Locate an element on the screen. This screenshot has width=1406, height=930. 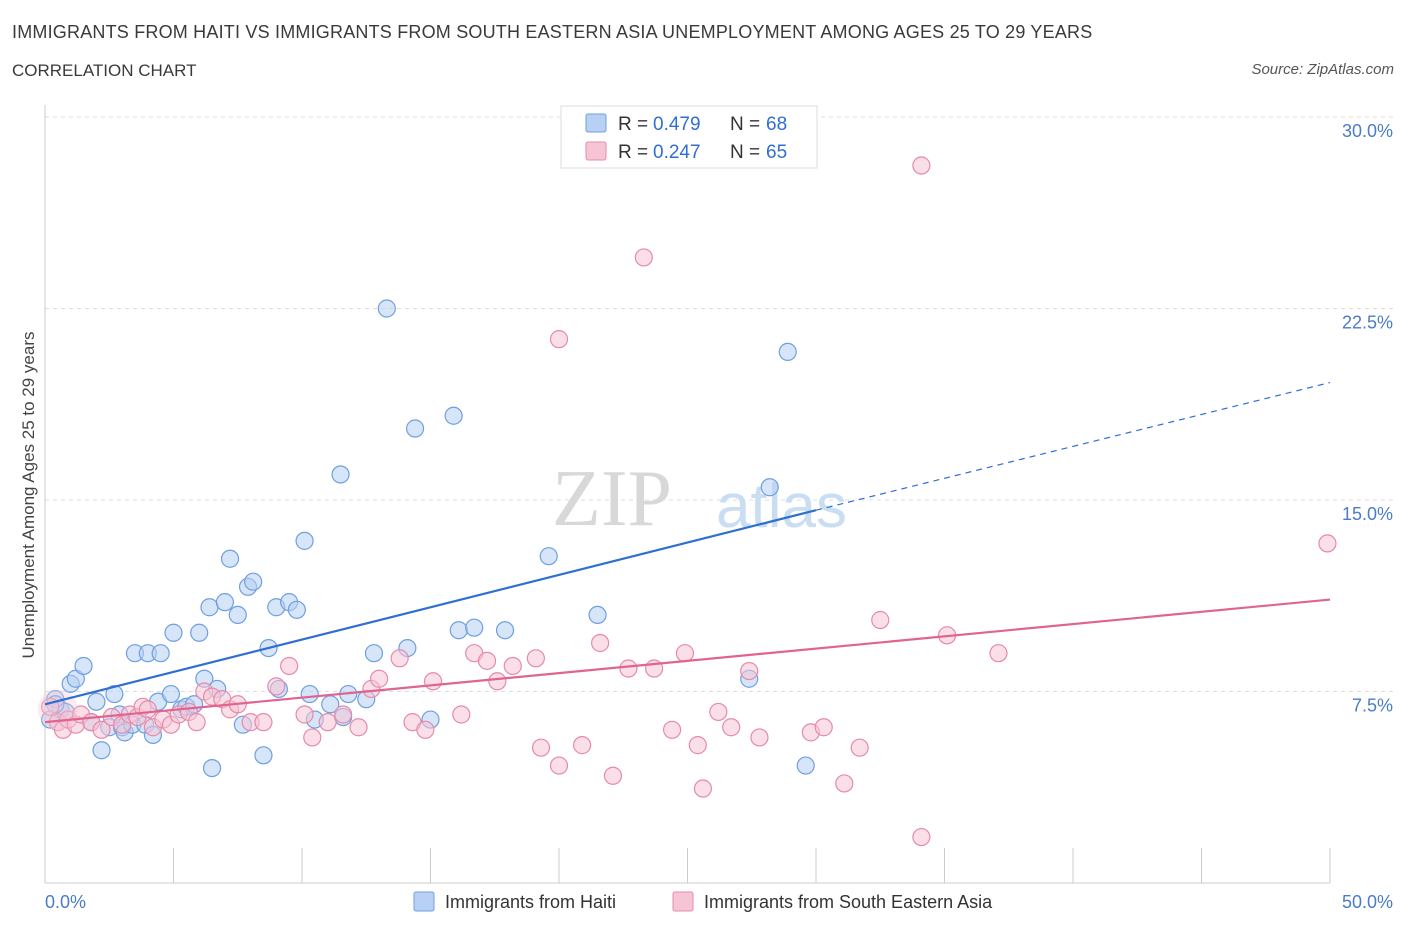
source-label: Source: ZipAtlas.com is located at coordinates (1322, 69).